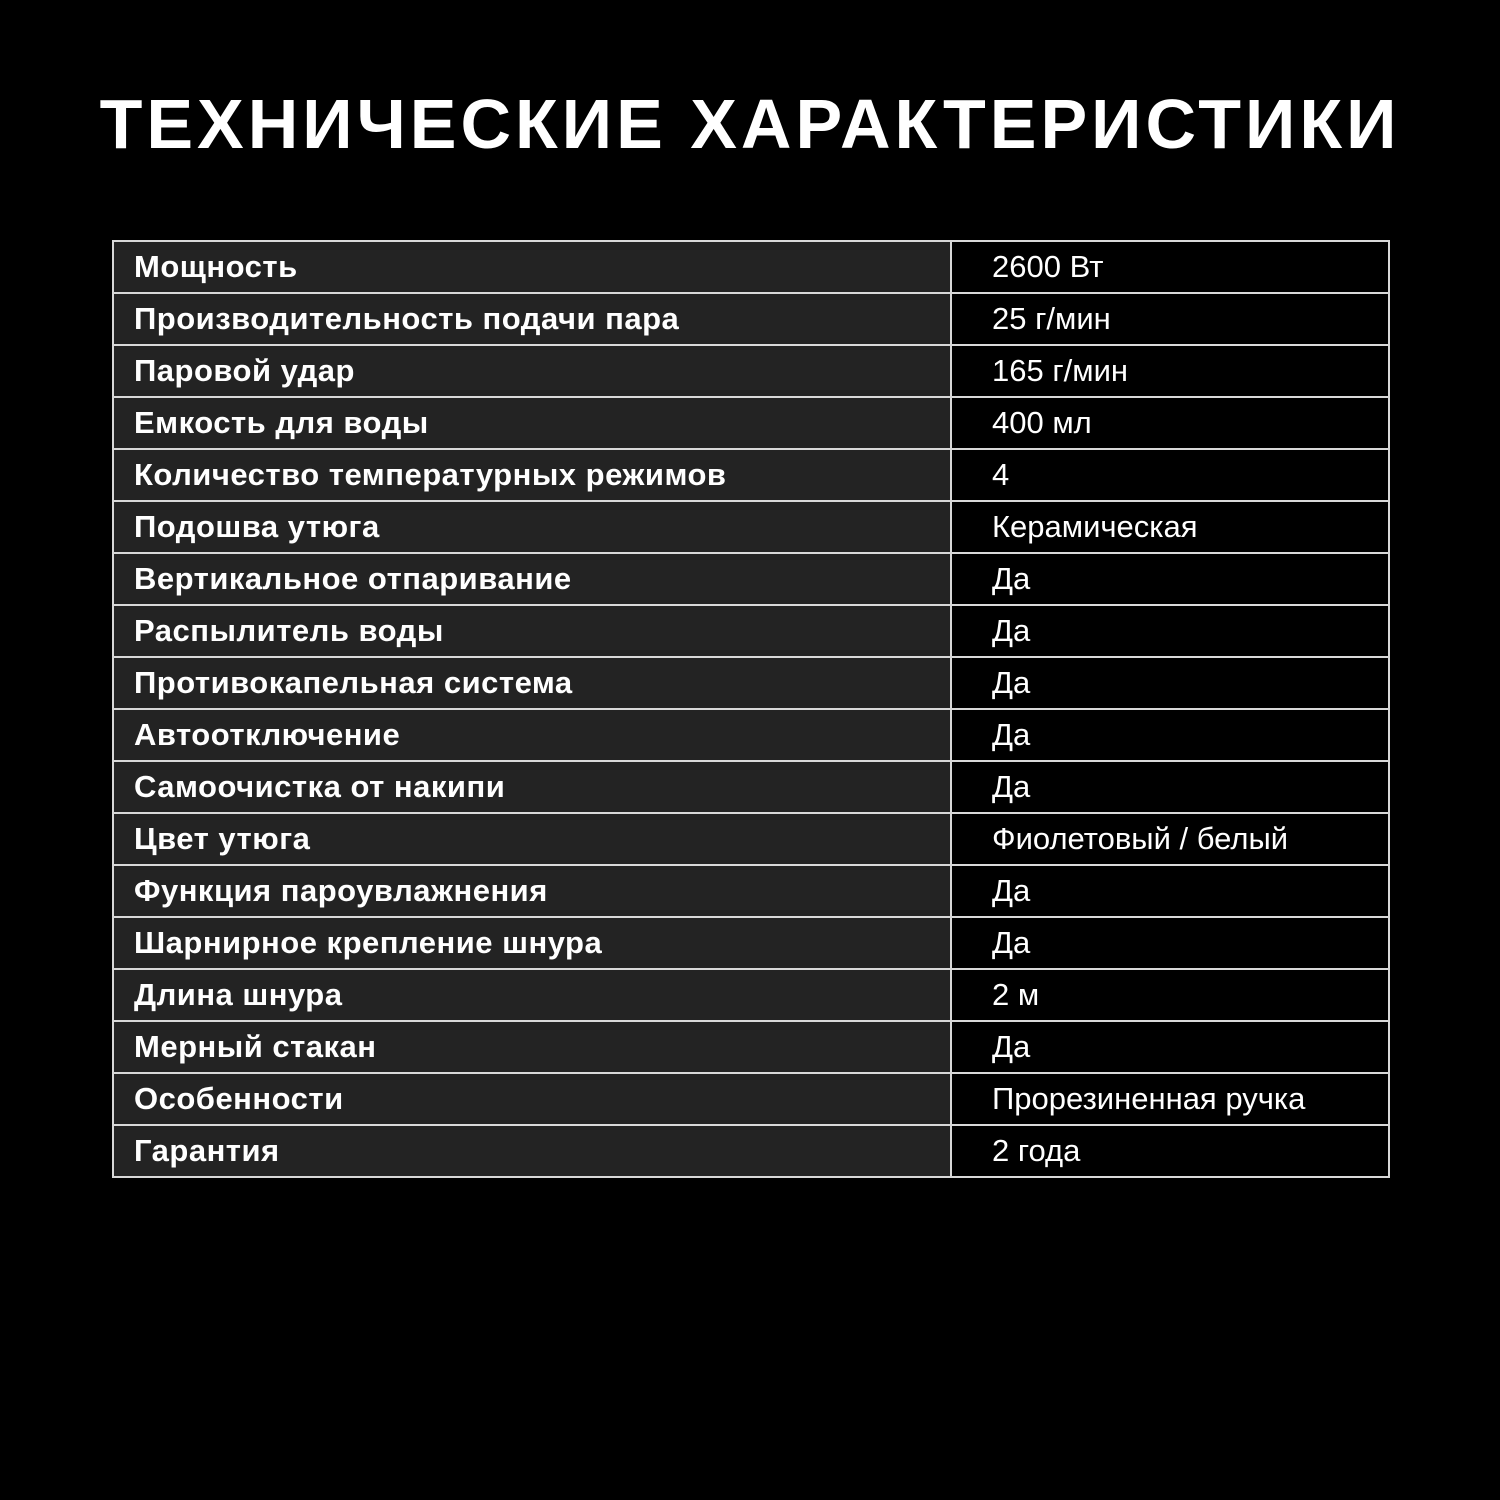  I want to click on spec-row: Вертикальное отпаривание Да, so click(751, 579).